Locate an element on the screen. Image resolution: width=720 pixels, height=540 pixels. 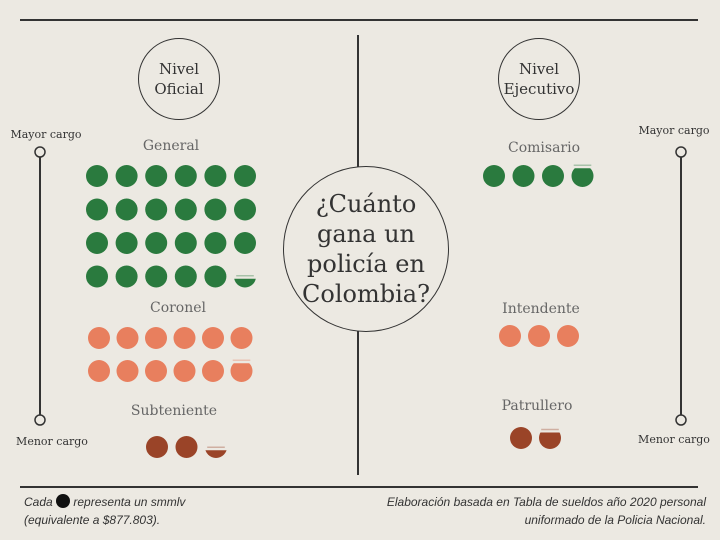
nivel-oficial-badge: Nivel Oficial is located at coordinates (179, 79).